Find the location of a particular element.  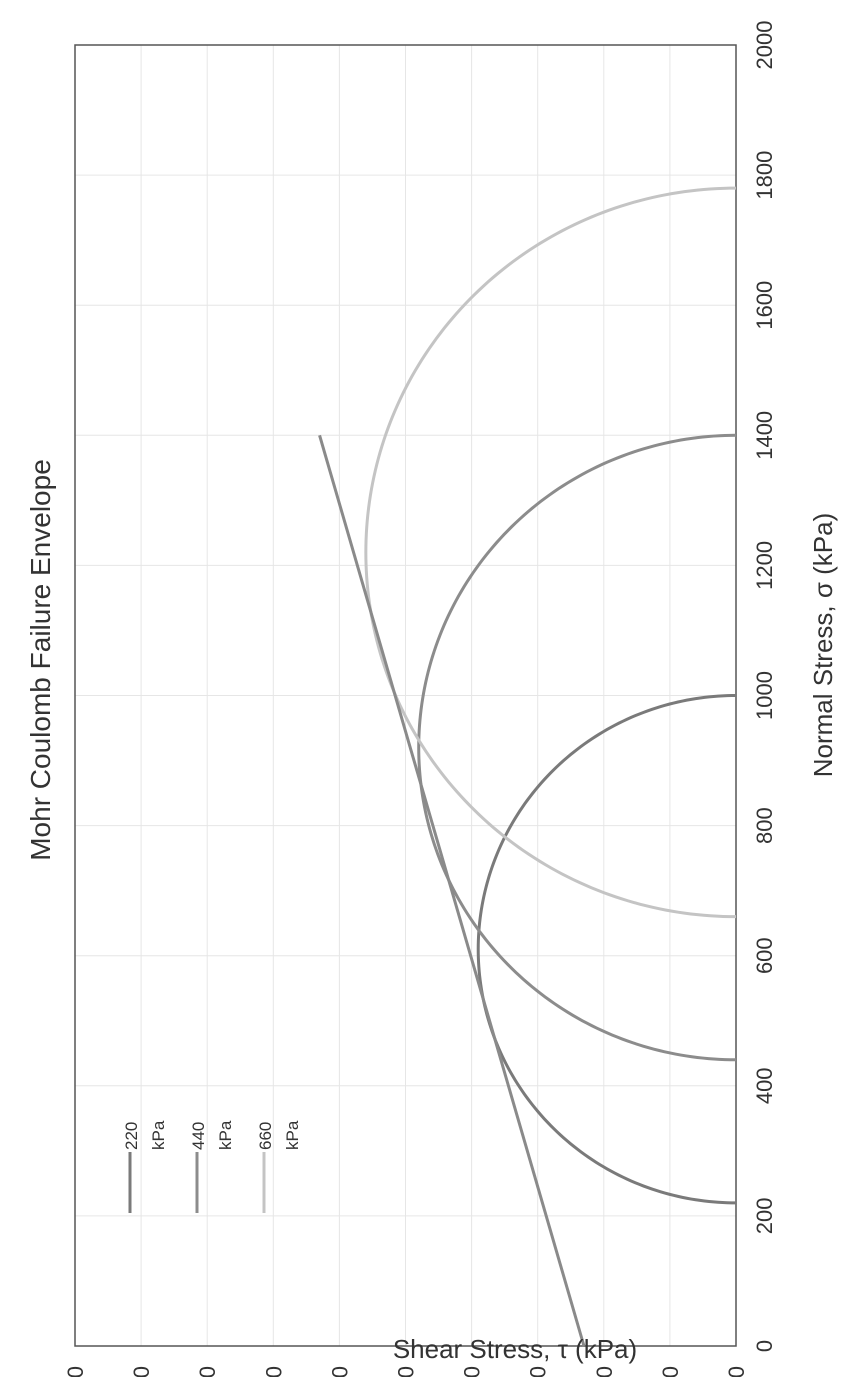

x-tick-label: 1400 is located at coordinates (764, 435).